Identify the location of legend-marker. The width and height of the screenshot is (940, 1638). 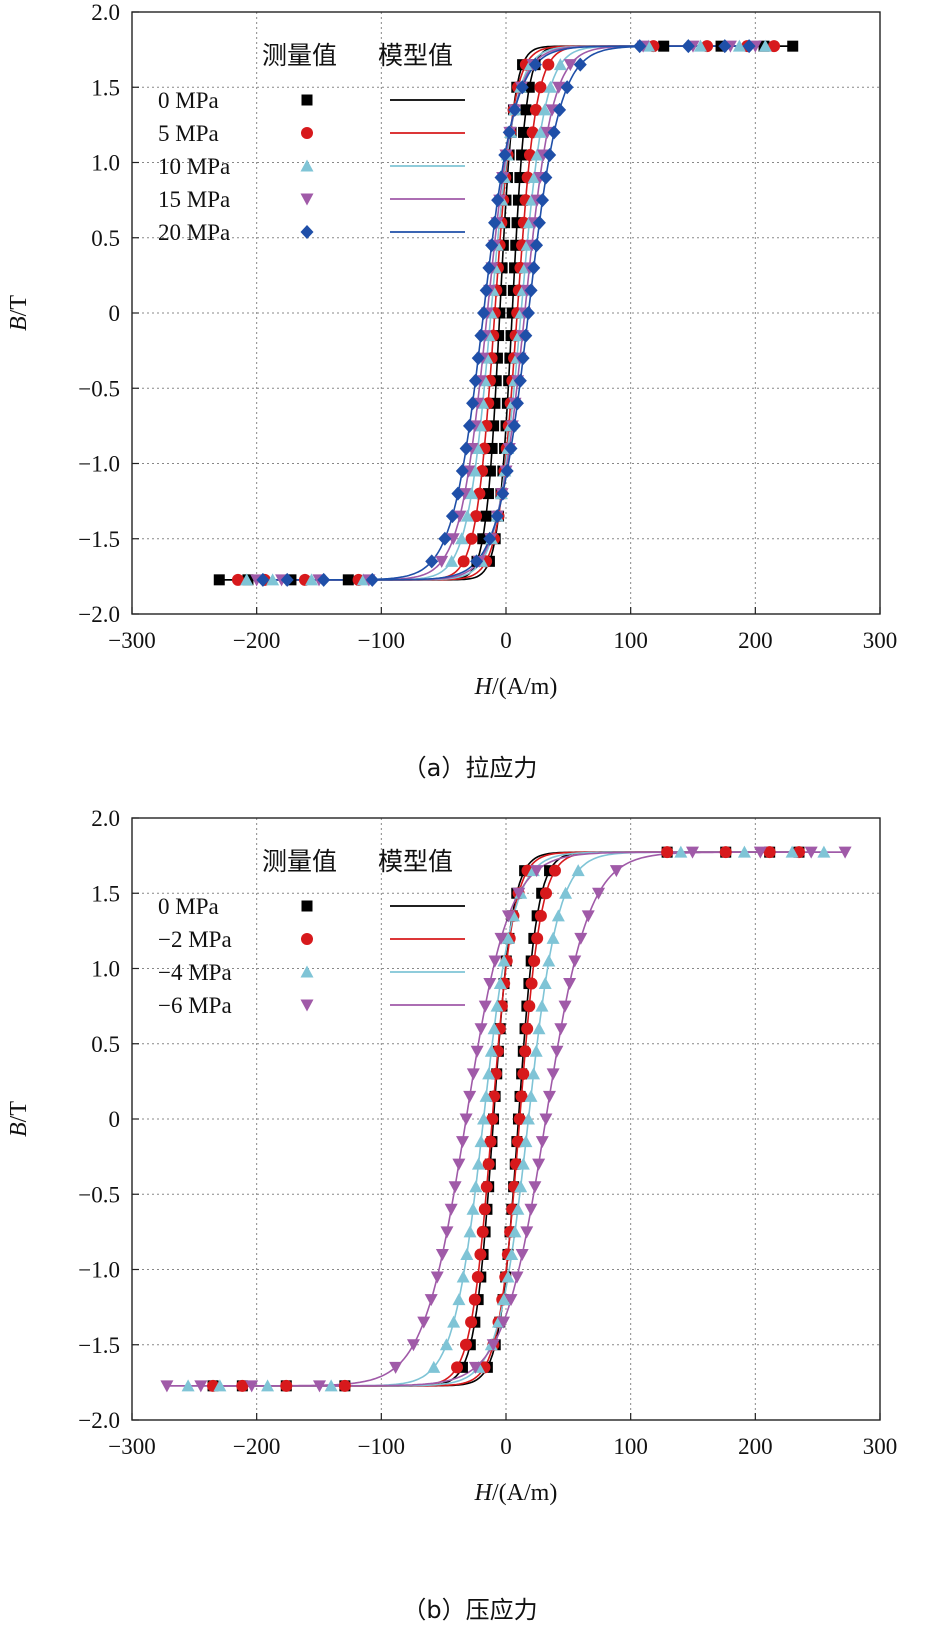
(307, 971).